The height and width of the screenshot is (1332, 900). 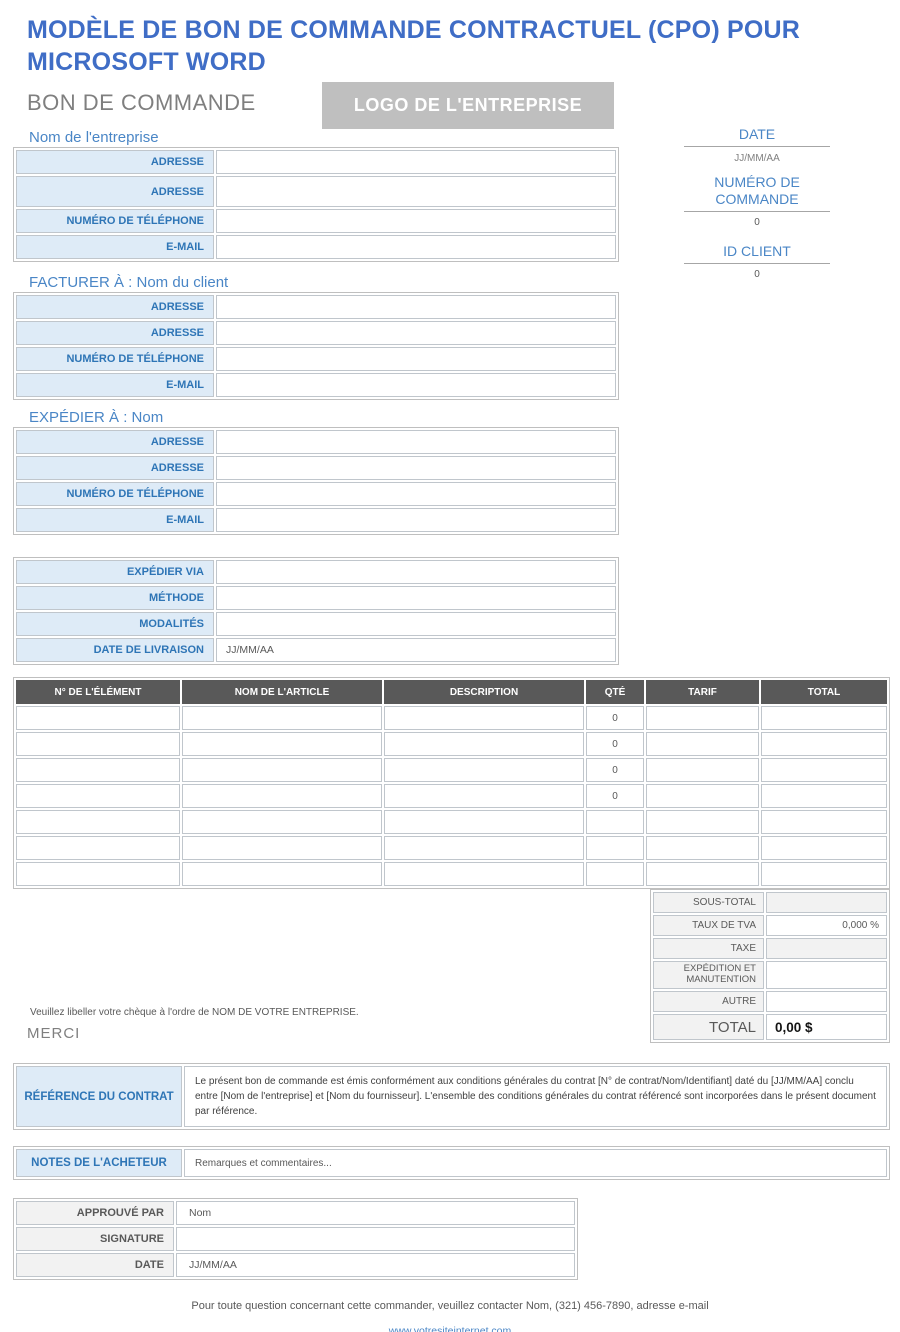 I want to click on date-field: JJ/MM/AA, so click(x=757, y=158).